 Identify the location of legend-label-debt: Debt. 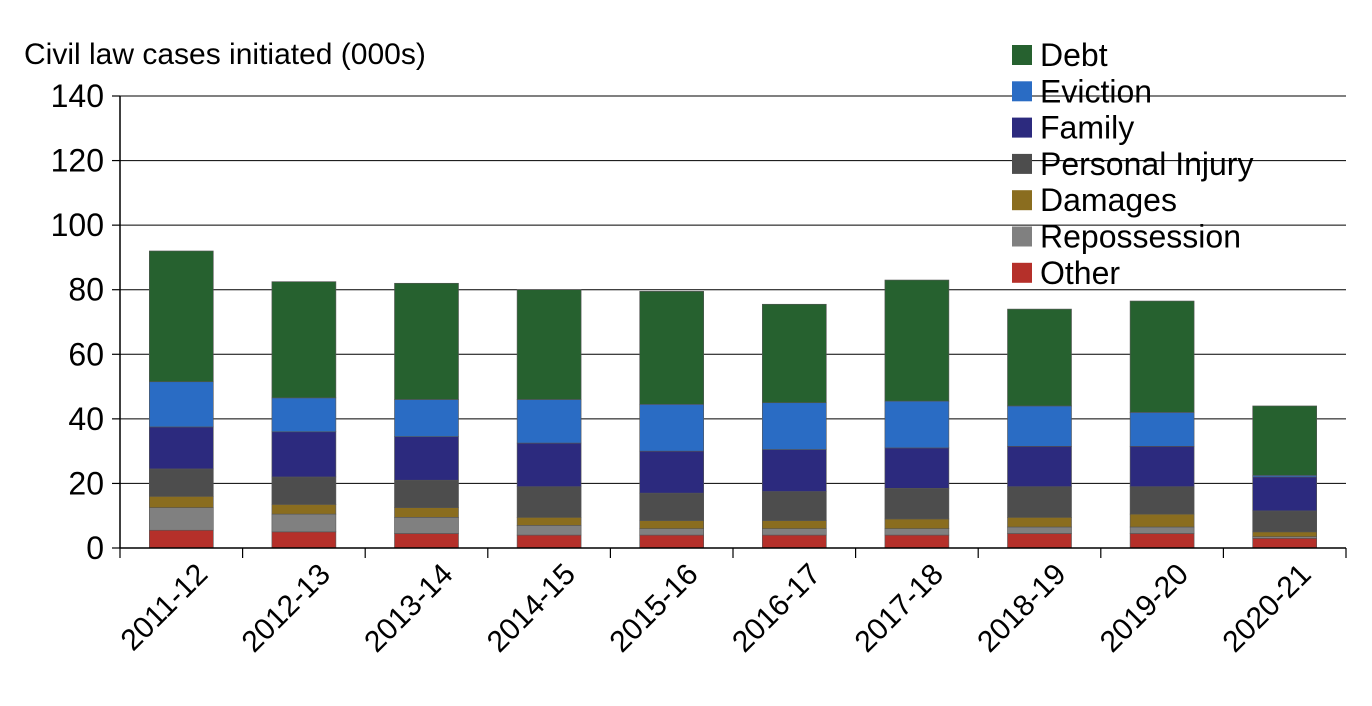
(1074, 55).